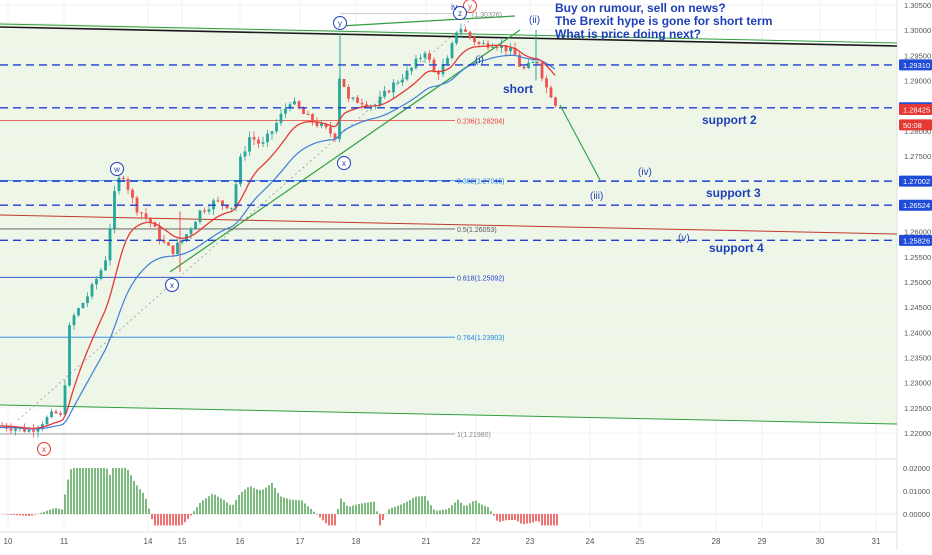  What do you see at coordinates (480, 122) in the screenshot?
I see `fib-label-0.236: 0.236(1.28204)` at bounding box center [480, 122].